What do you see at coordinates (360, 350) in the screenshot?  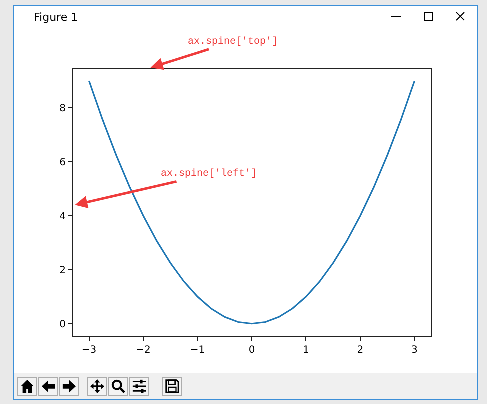 I see `x-tick-label: 2` at bounding box center [360, 350].